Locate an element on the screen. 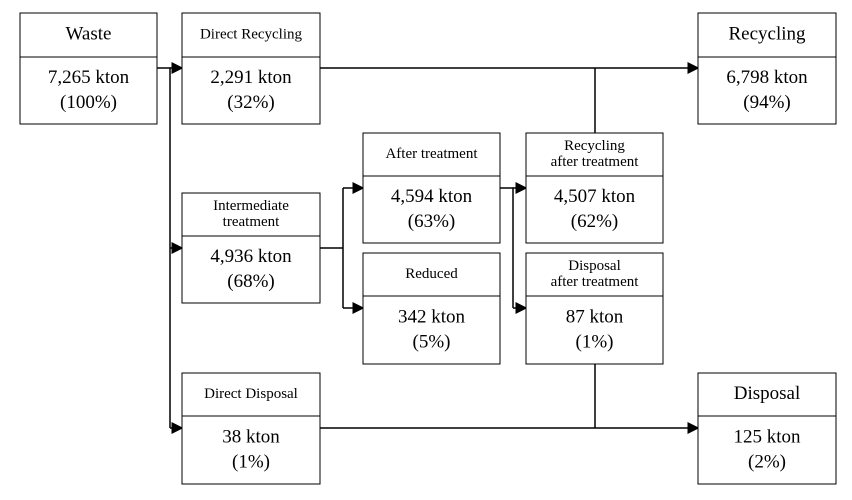 The height and width of the screenshot is (500, 852). node-value: 125 kton is located at coordinates (767, 436).